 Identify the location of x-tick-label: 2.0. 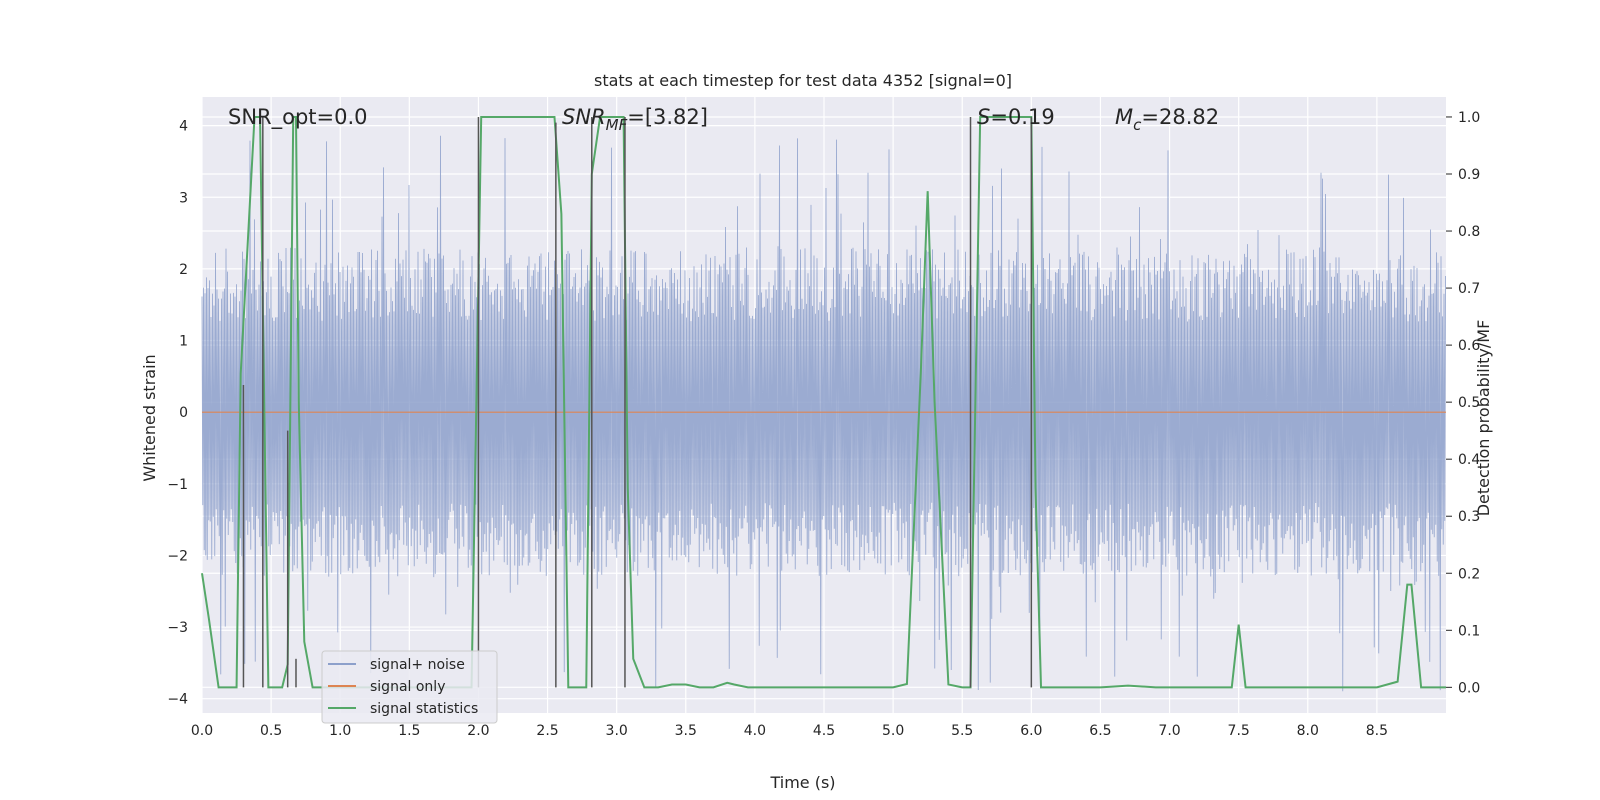
(478, 731).